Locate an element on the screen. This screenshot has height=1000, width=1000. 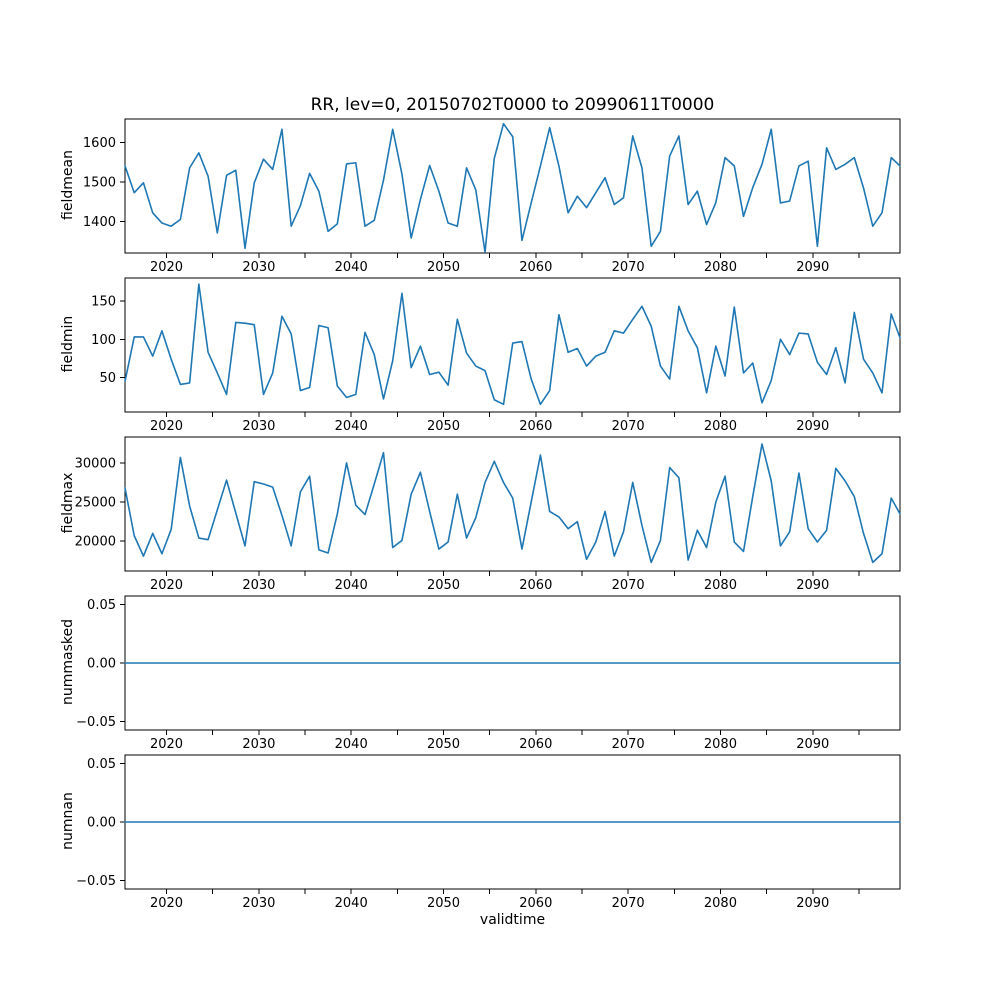
series-line-fieldmean is located at coordinates (512, 188).